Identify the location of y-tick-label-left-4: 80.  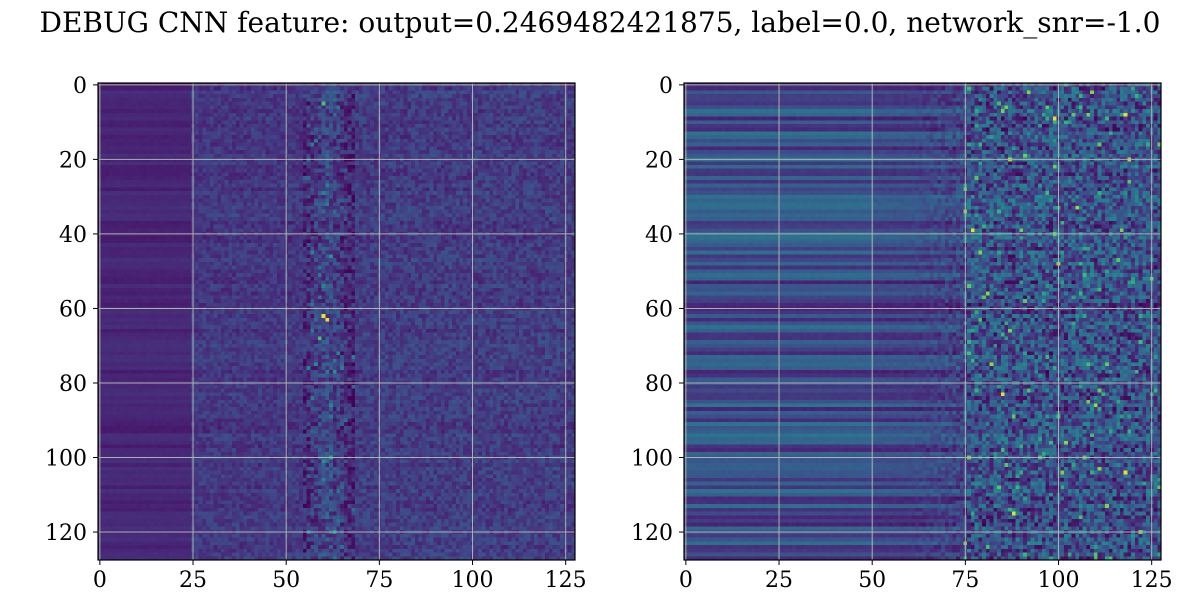
(73, 384).